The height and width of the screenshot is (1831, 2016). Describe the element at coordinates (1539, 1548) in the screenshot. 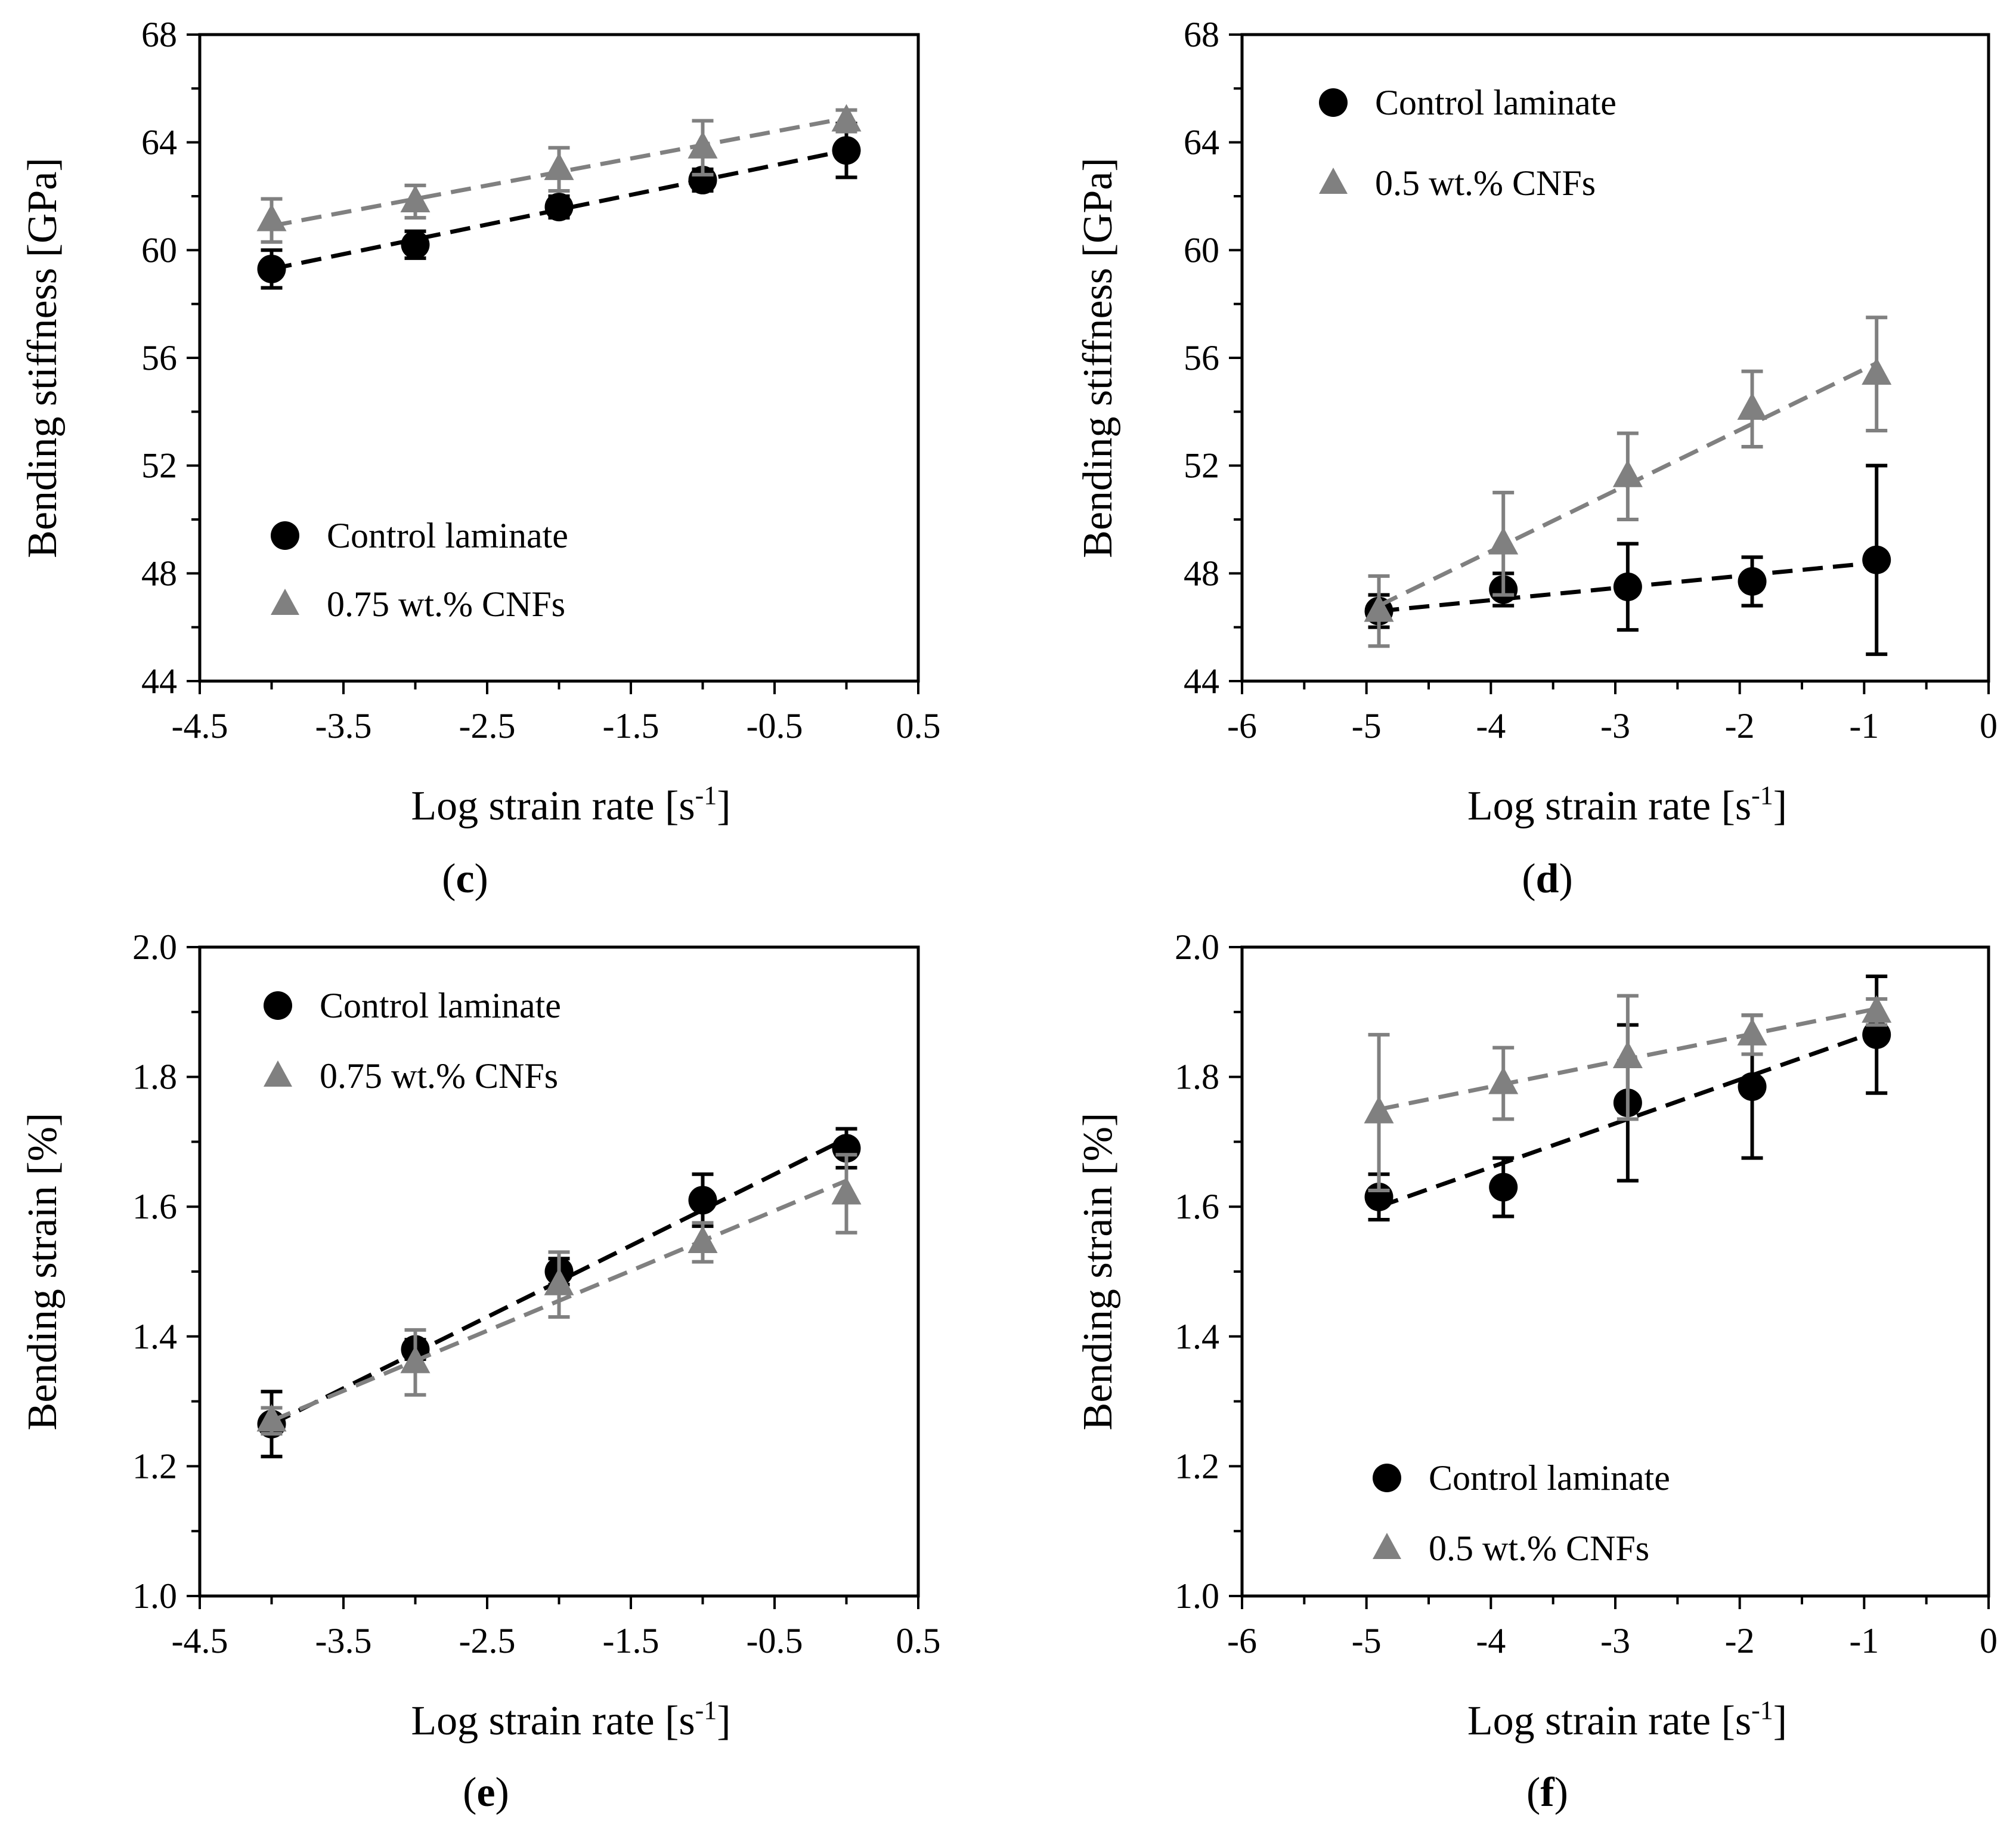

I see `legend-label: 0.5 wt.% CNFs` at that location.